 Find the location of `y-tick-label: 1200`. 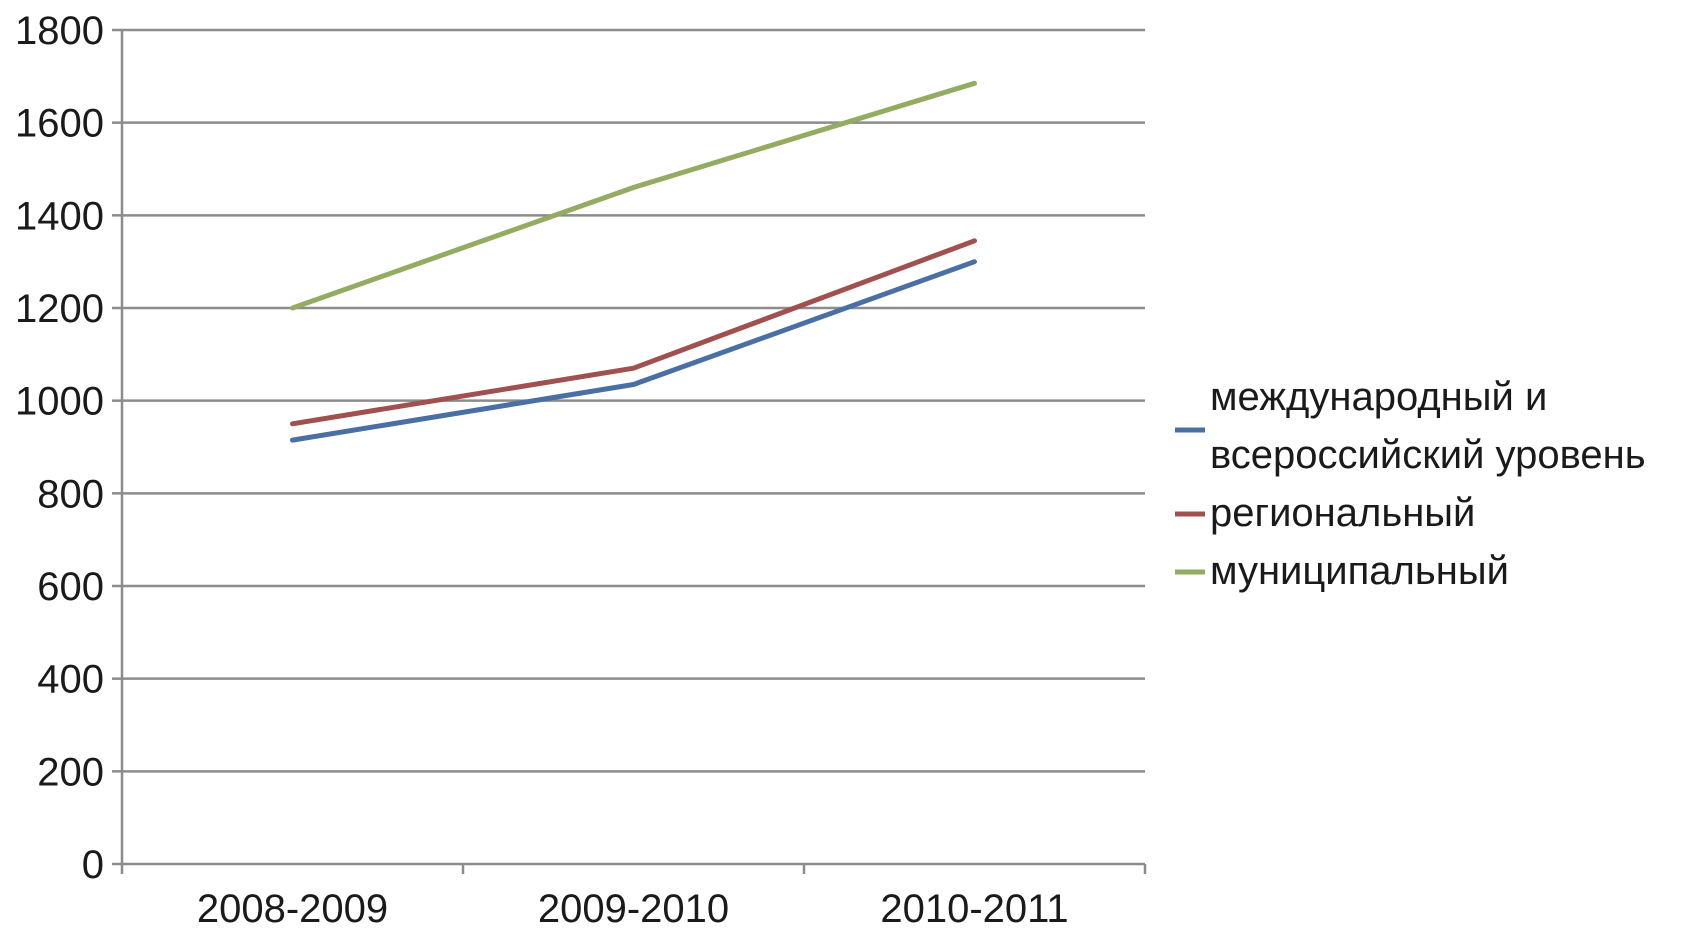

y-tick-label: 1200 is located at coordinates (59, 309).